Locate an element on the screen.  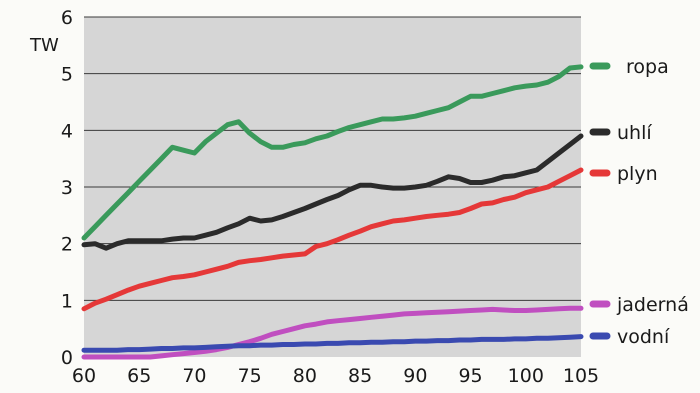
x-tick-label: 100 is located at coordinates (526, 376).